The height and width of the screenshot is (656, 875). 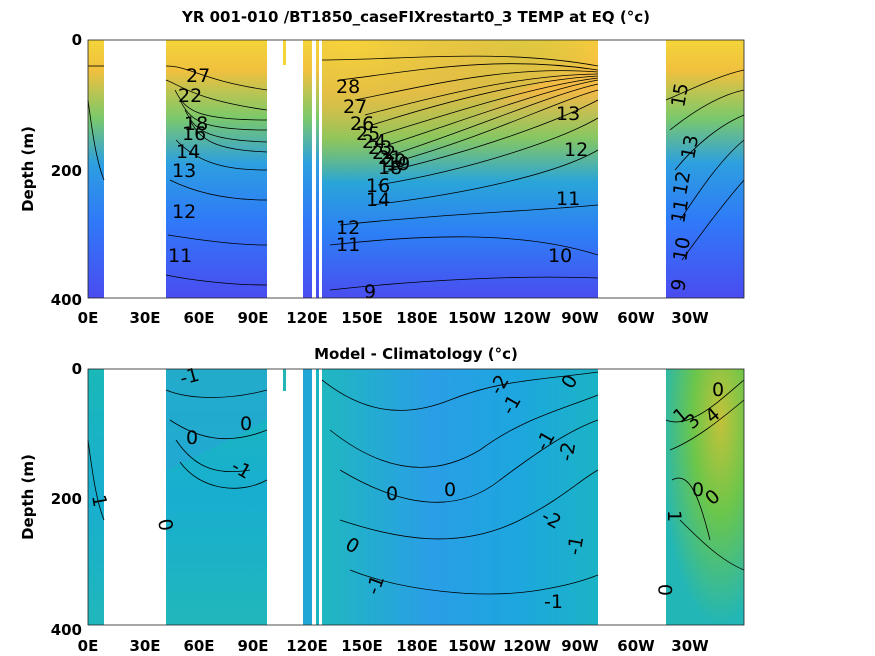 I want to click on top-label-22-io: 22, so click(x=190, y=96).